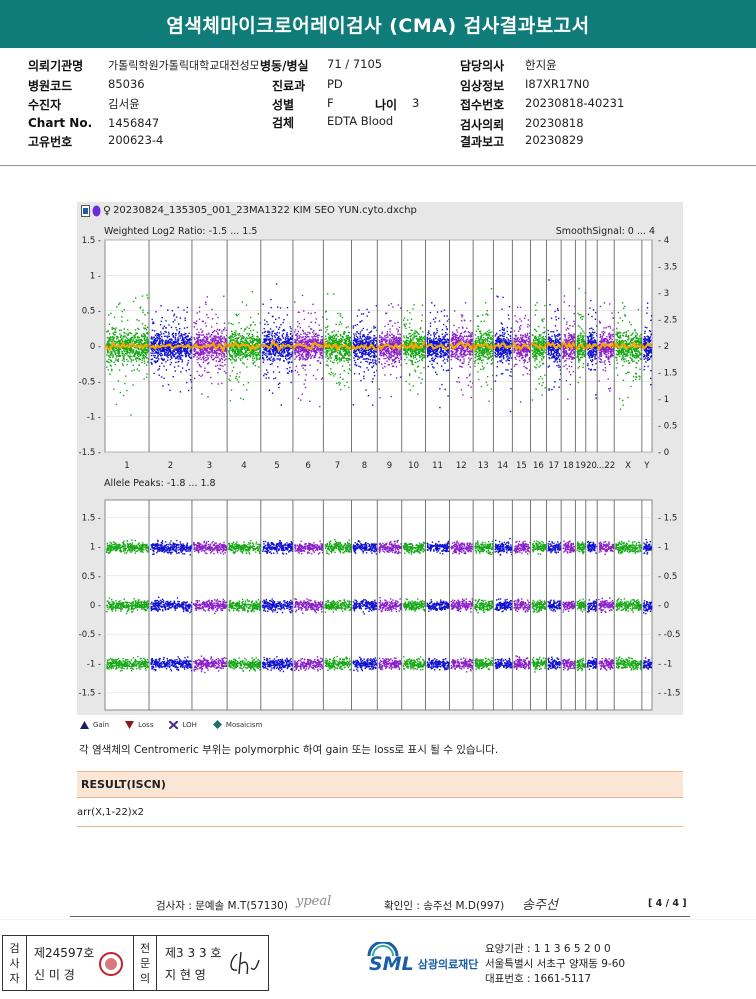 This screenshot has height=999, width=756. Describe the element at coordinates (663, 241) in the screenshot. I see `smooth-tick-4: - 4` at that location.